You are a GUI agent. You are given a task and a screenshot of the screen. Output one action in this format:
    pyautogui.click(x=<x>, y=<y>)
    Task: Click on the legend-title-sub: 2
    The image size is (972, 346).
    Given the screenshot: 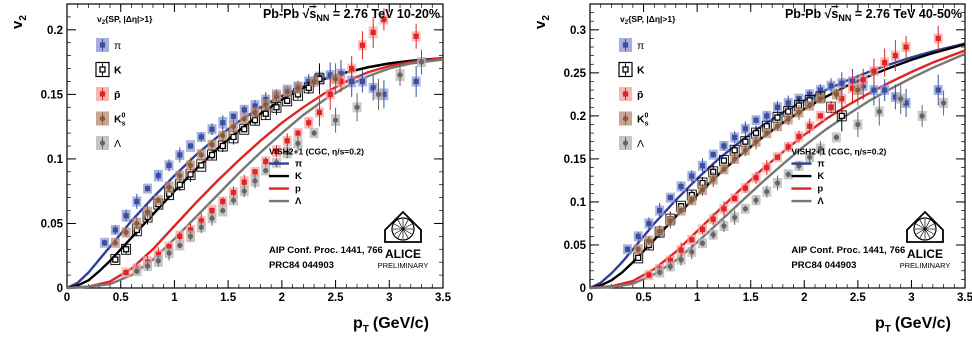 What is the action you would take?
    pyautogui.click(x=627, y=23)
    